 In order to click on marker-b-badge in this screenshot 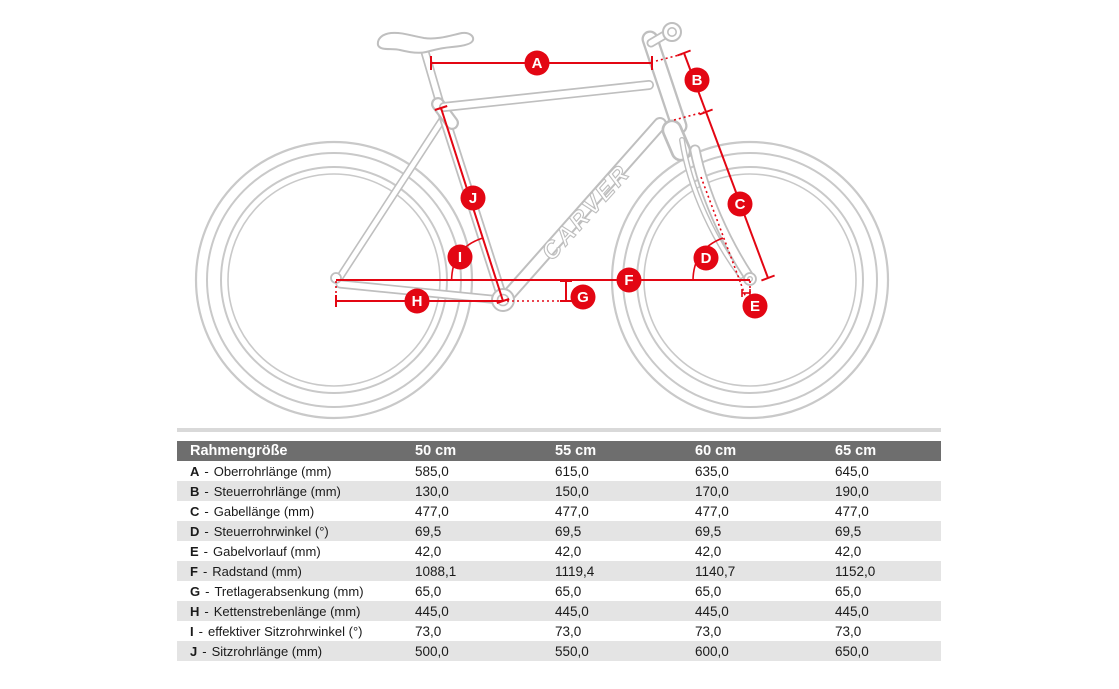, I will do `click(697, 80)`.